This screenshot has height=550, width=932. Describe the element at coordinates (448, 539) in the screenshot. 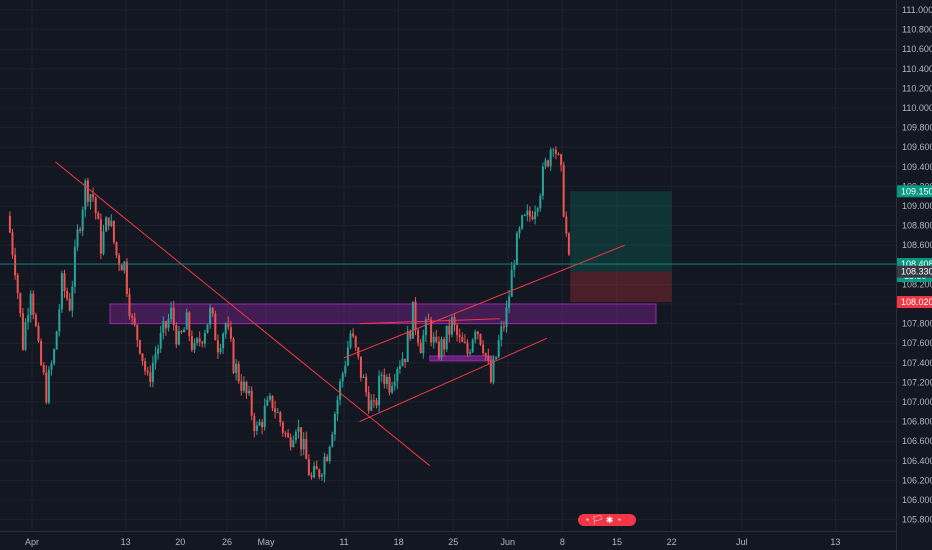

I see `time-axis: Apr 13 20 26 May 11 18 25 Jun 8 15 22 Jul 13` at that location.